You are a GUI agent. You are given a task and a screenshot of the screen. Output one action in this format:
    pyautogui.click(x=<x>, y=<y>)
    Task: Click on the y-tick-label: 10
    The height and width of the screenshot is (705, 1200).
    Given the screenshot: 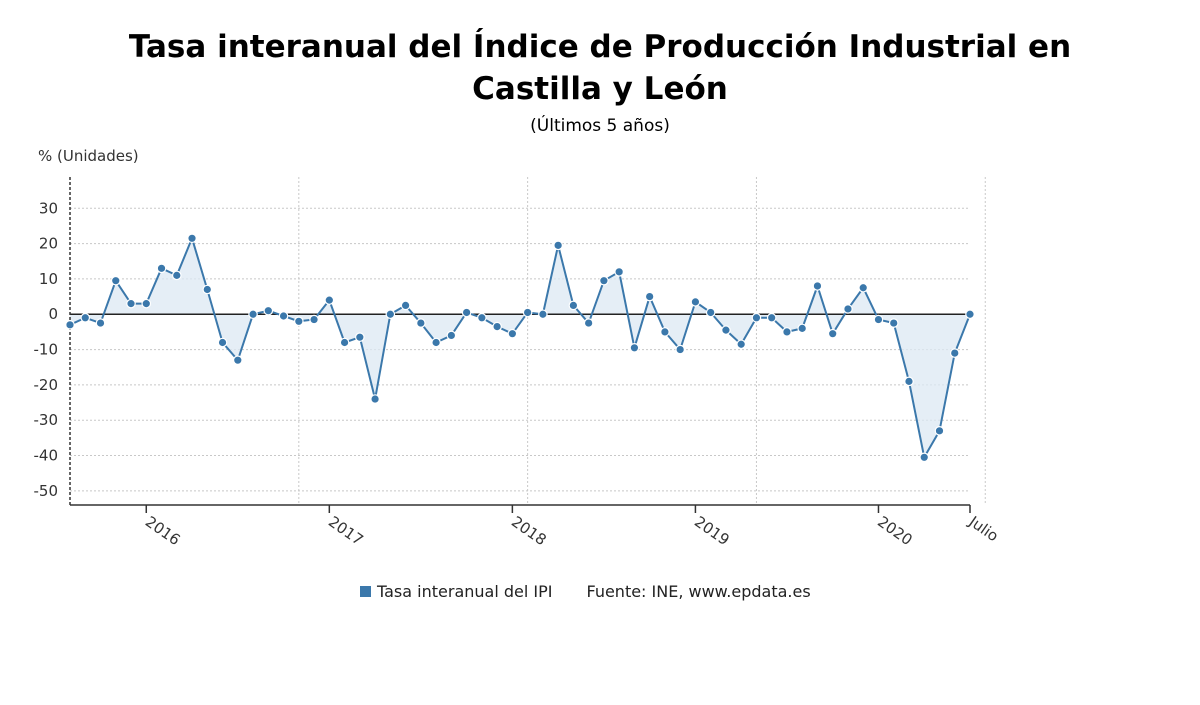 What is the action you would take?
    pyautogui.click(x=48, y=279)
    